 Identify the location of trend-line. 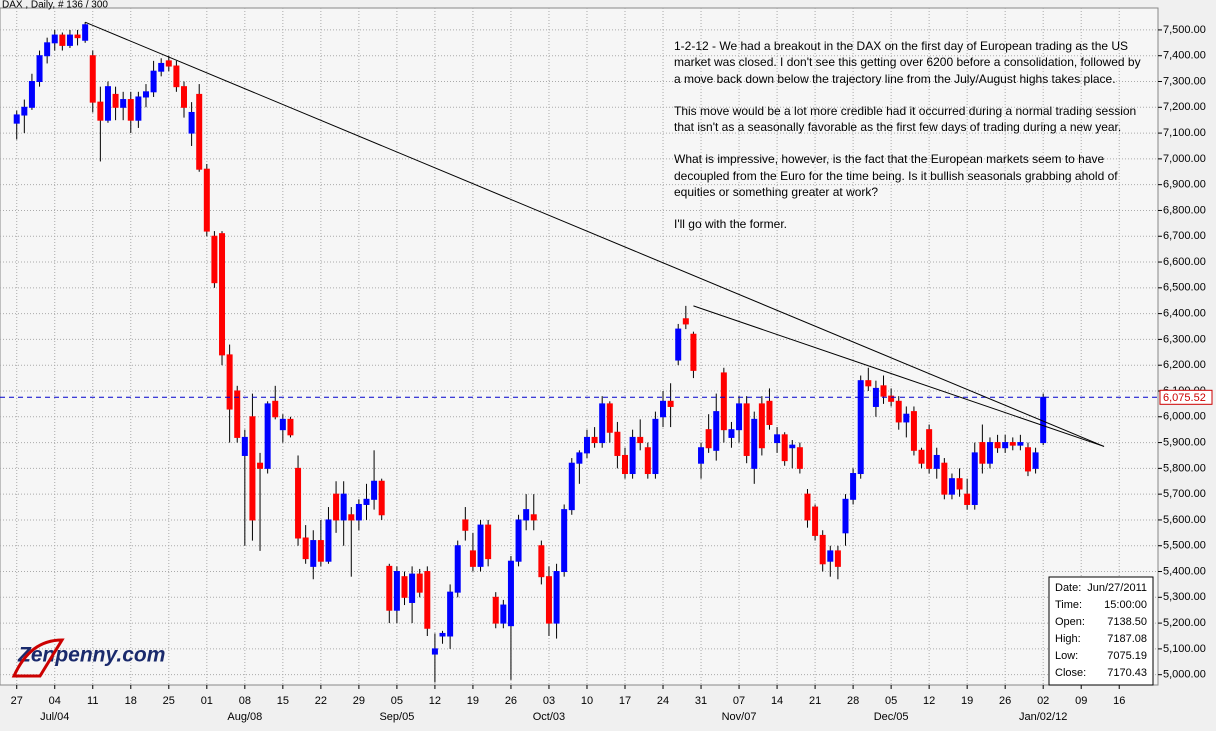
(899, 376).